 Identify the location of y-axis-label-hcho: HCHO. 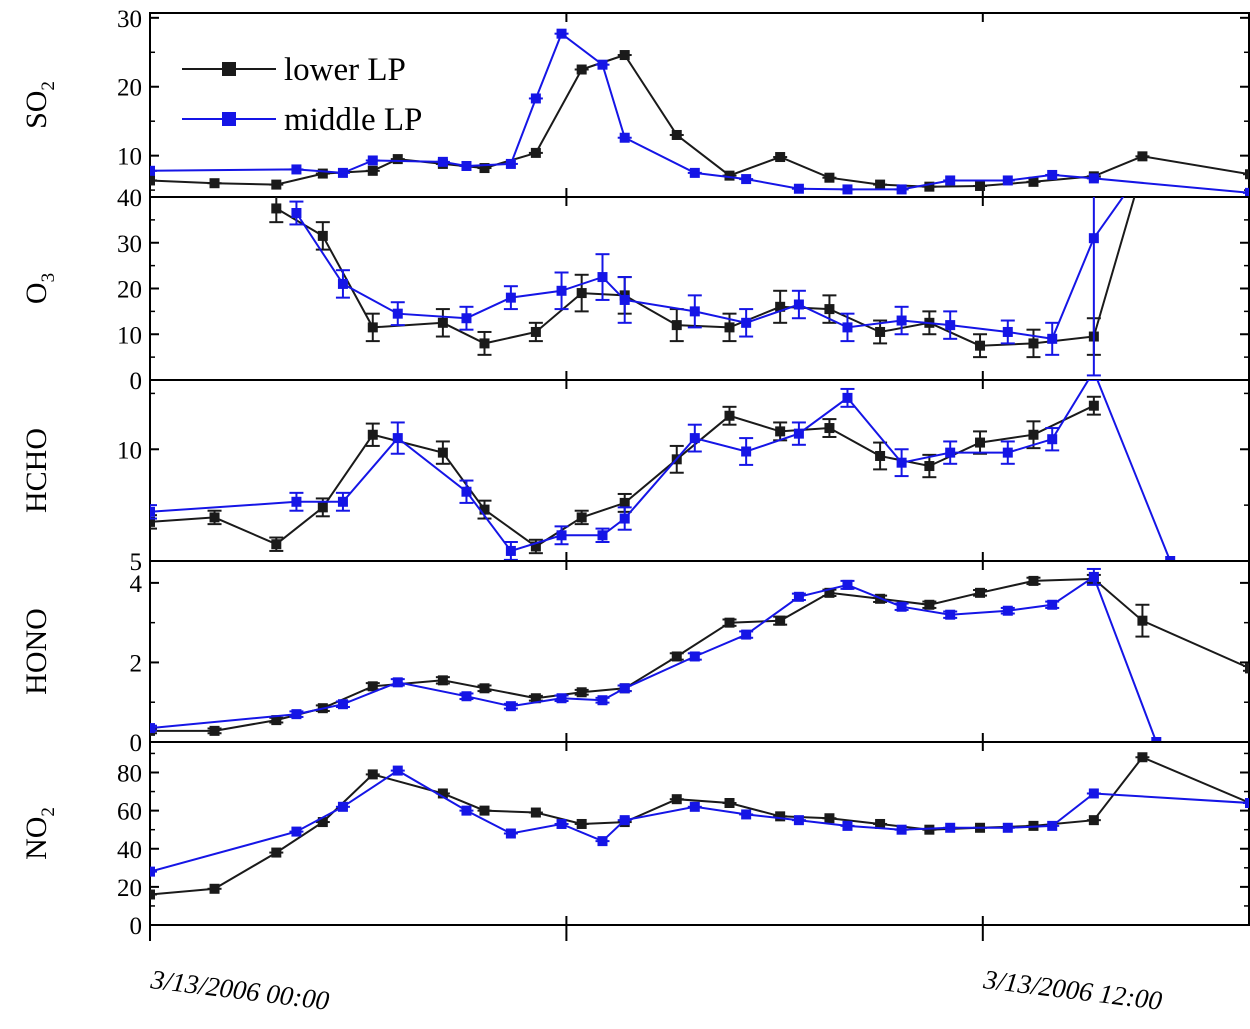
(36, 470).